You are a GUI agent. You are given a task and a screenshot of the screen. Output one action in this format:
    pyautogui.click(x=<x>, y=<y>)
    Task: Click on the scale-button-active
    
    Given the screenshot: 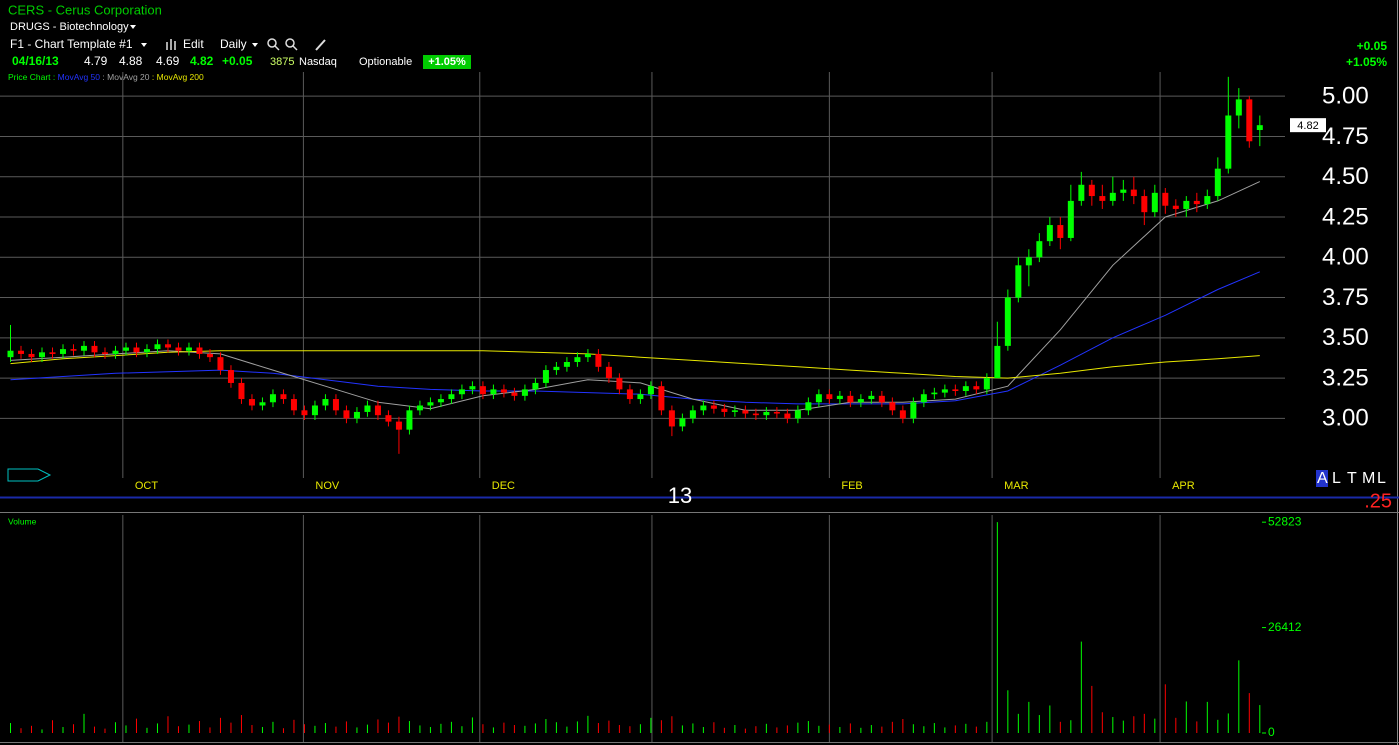 What is the action you would take?
    pyautogui.click(x=1322, y=478)
    